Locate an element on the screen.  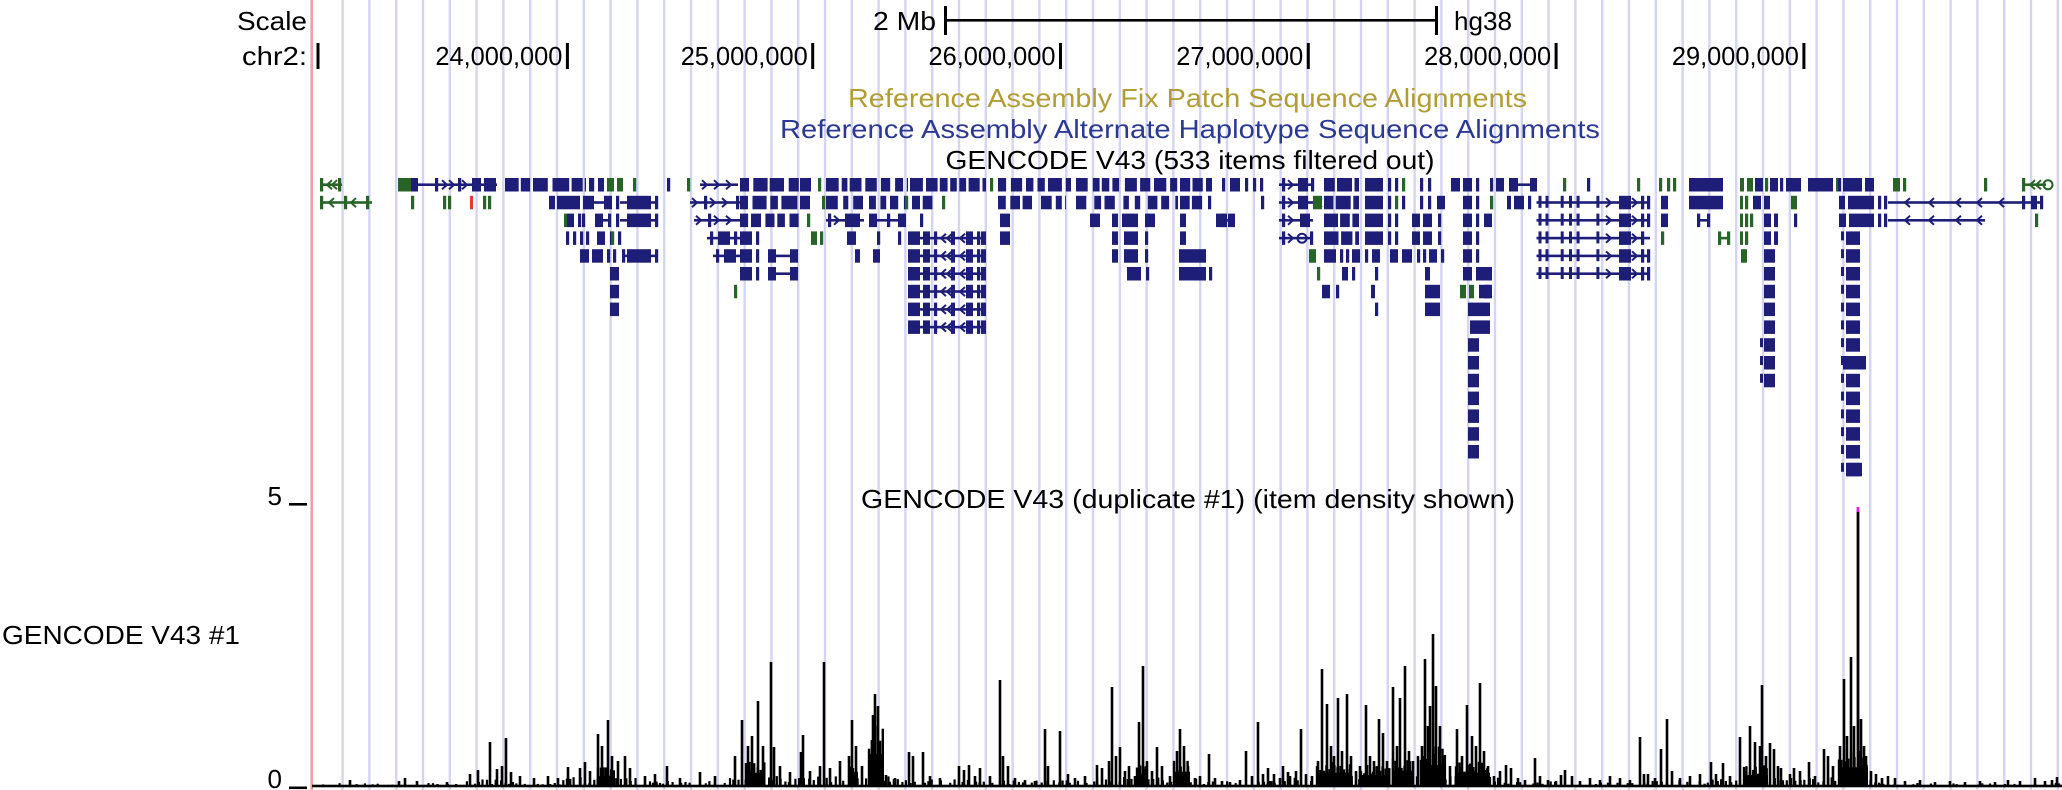
svg-text: 29,000,000 is located at coordinates (1735, 56).